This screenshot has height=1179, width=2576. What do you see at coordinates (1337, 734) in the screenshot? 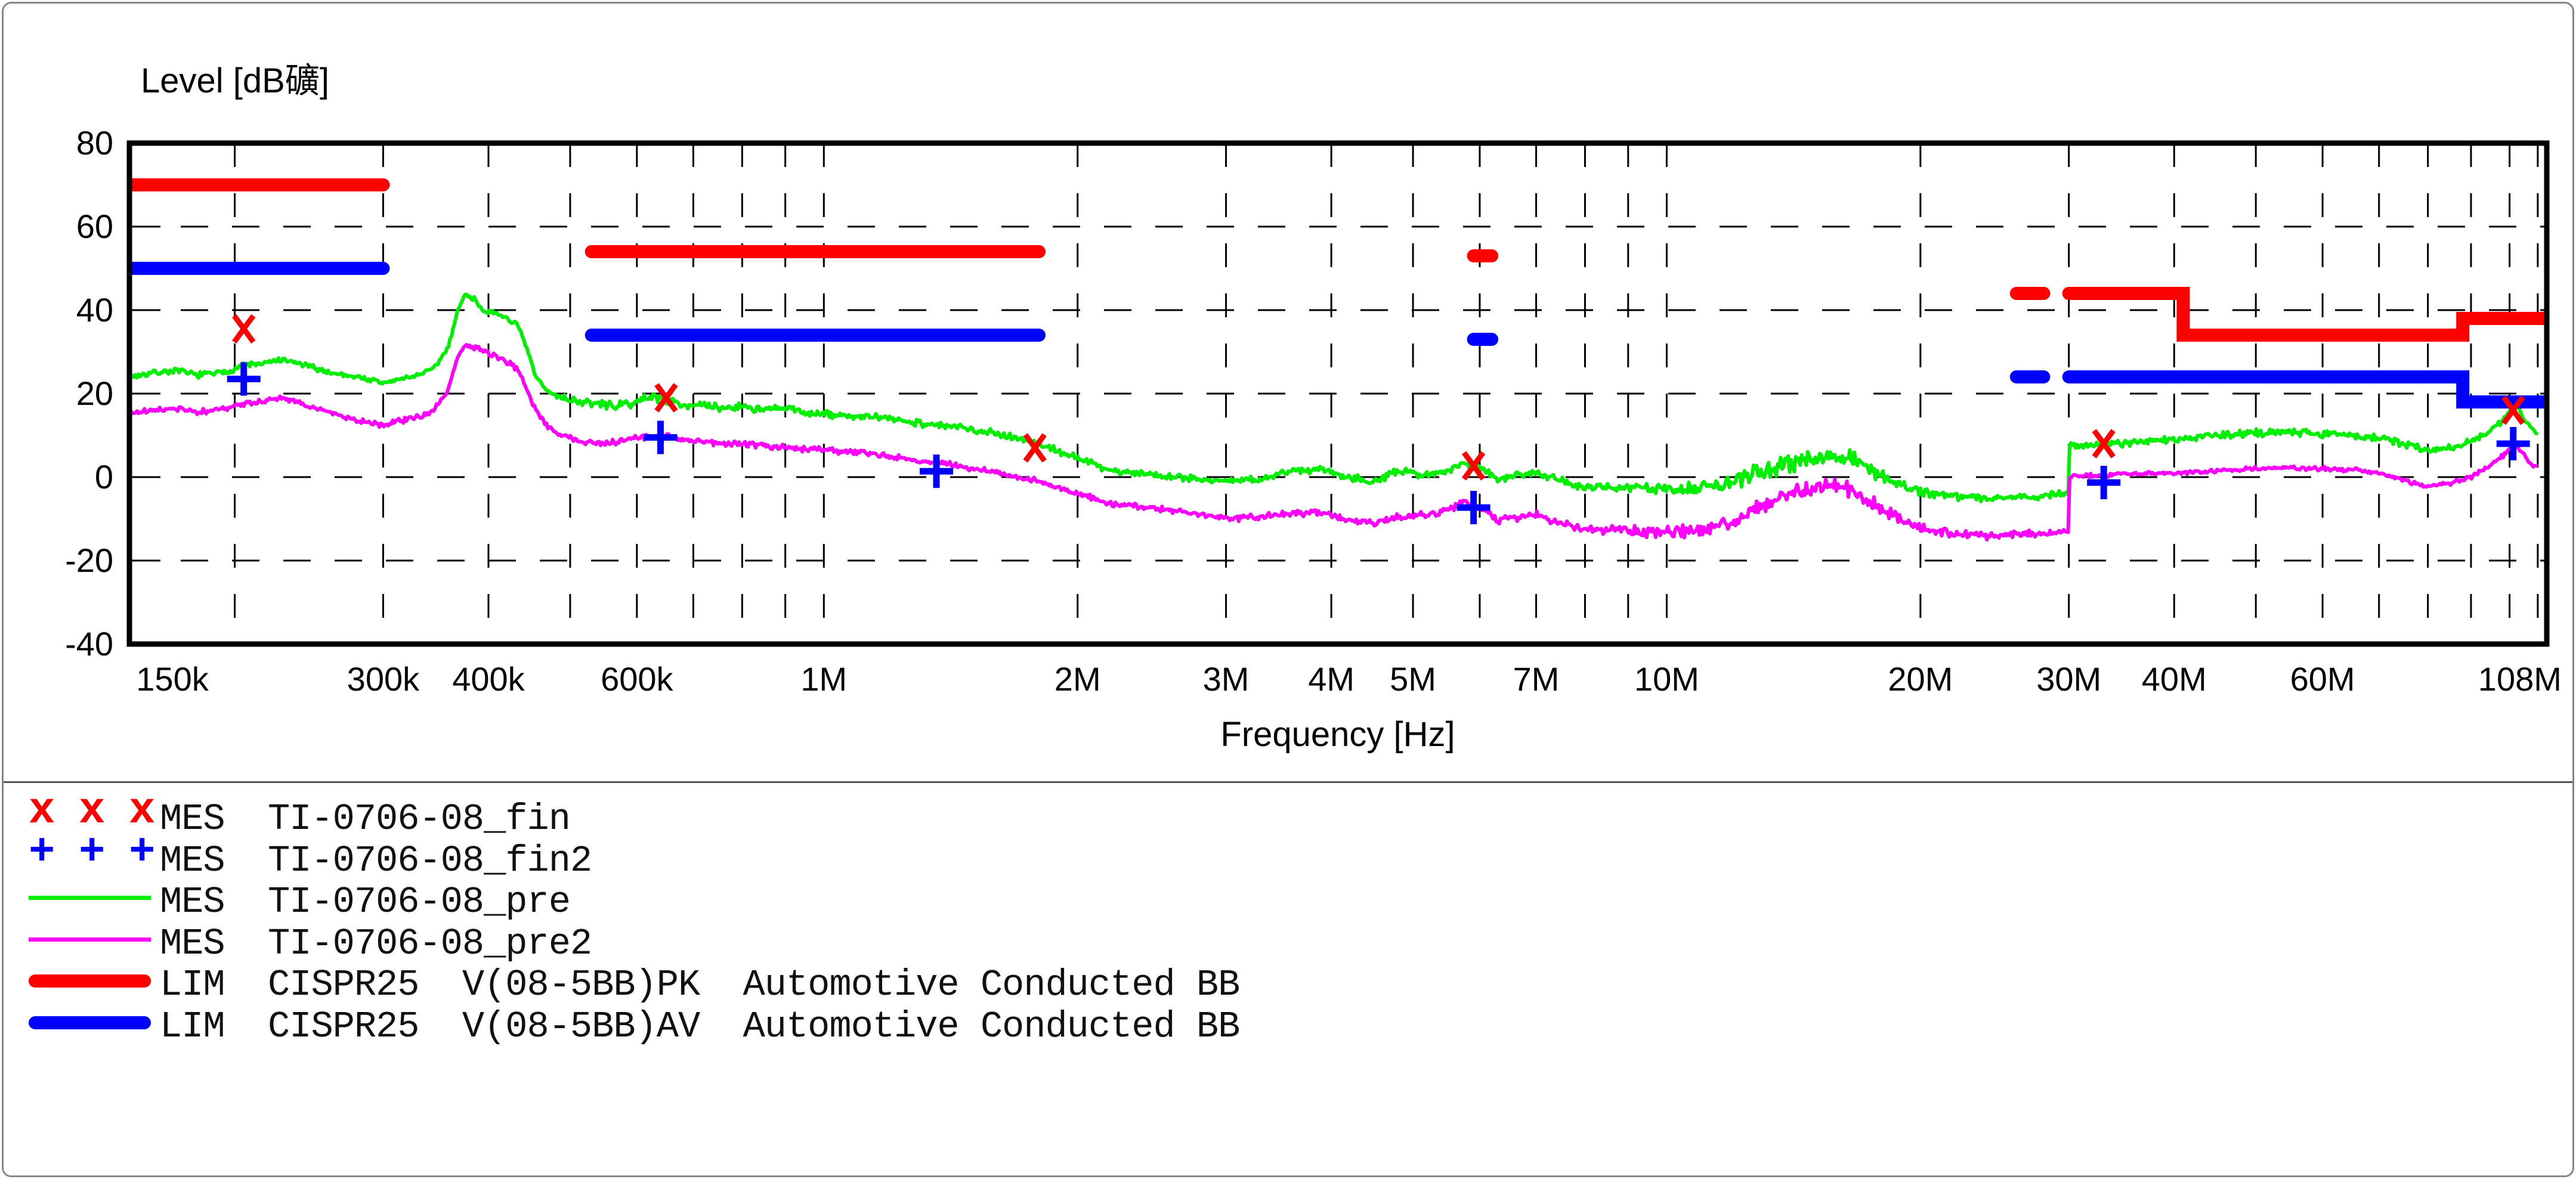
I see `x-axis-title: Frequency [Hz]` at bounding box center [1337, 734].